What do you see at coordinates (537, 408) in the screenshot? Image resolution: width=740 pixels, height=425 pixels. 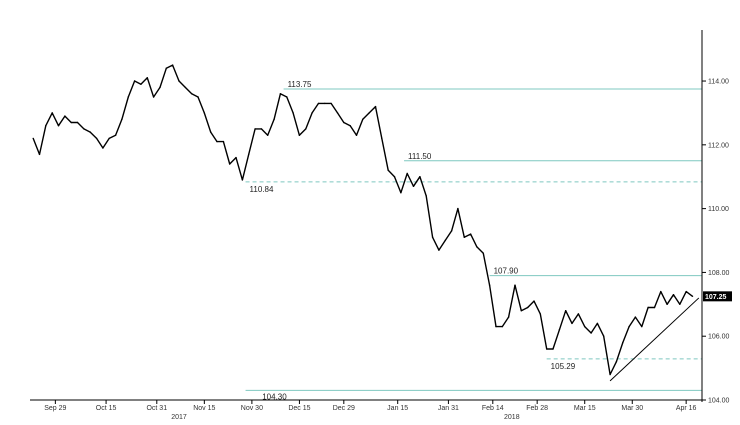 I see `x-tick-label-10: Feb 28` at bounding box center [537, 408].